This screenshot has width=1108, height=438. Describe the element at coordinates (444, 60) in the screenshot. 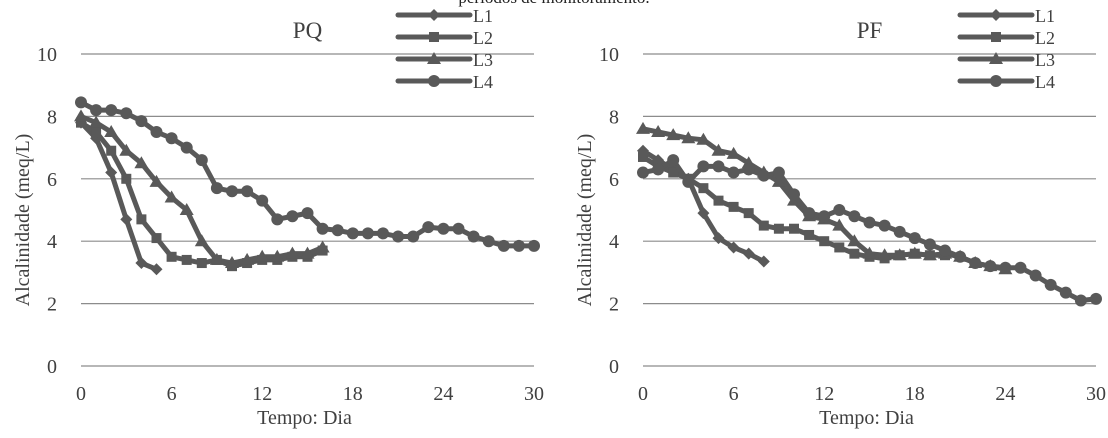

I see `legend-entry-l3: L3` at that location.